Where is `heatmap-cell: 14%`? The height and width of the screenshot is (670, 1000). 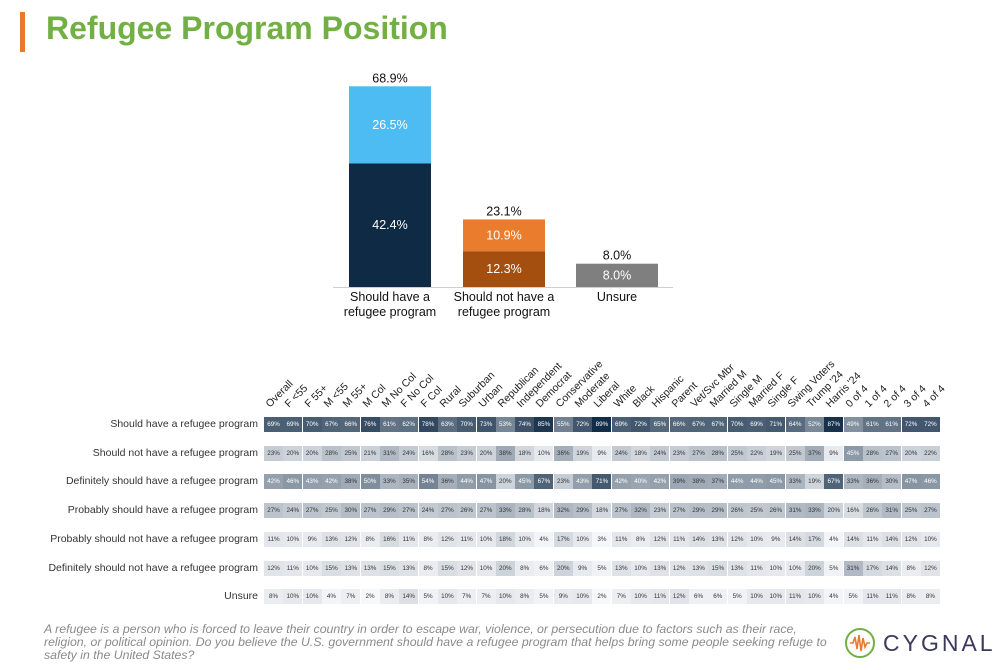
heatmap-cell: 14% is located at coordinates (892, 539).